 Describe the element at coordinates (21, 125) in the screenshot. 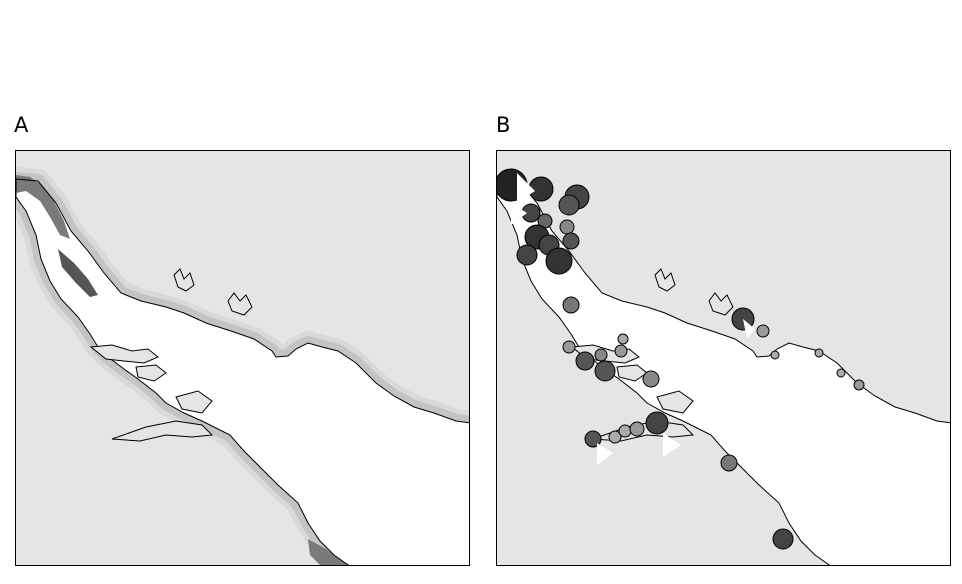

I see `panel-a-label: A` at that location.